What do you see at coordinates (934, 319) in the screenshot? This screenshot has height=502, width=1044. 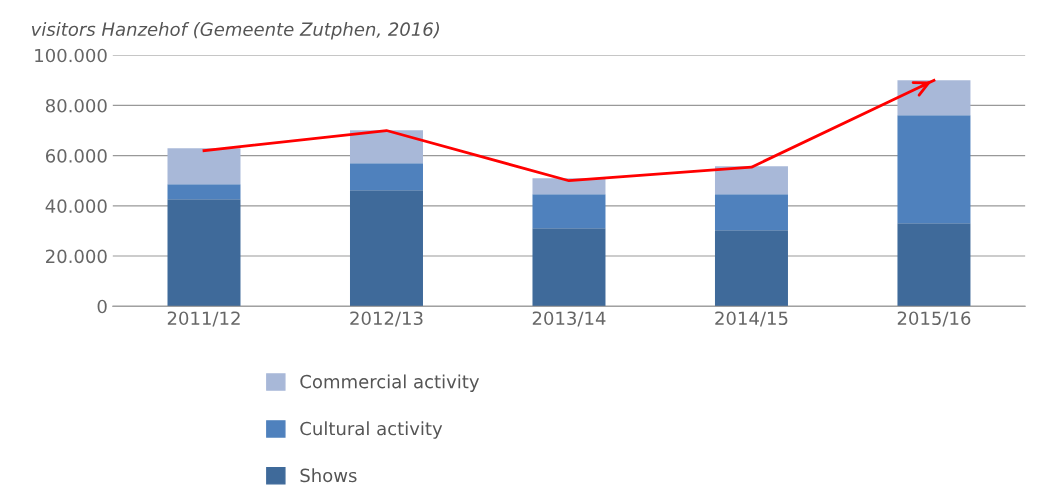 I see `x-tick-label: 2015/16` at bounding box center [934, 319].